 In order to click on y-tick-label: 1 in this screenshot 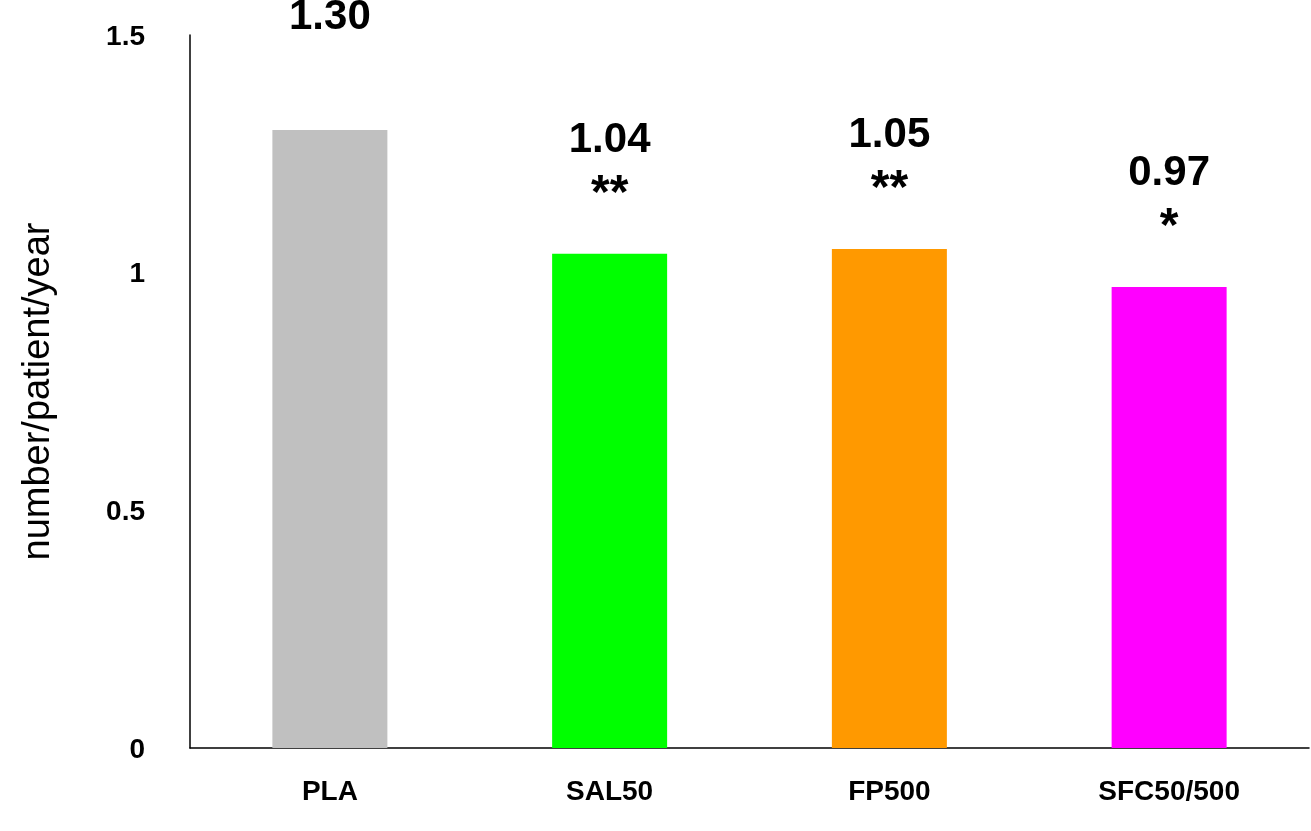, I will do `click(137, 273)`.